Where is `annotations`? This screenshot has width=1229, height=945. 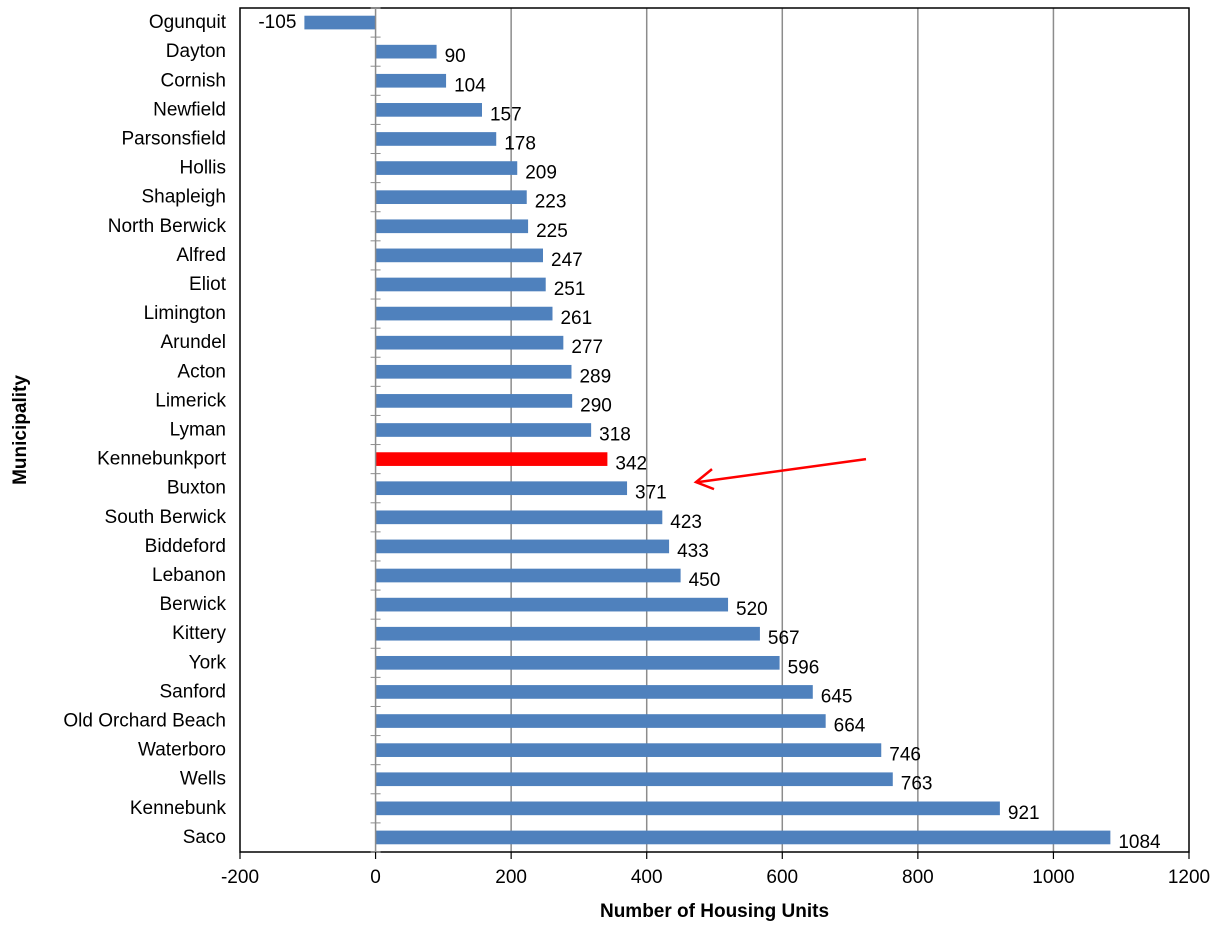 annotations is located at coordinates (780, 474).